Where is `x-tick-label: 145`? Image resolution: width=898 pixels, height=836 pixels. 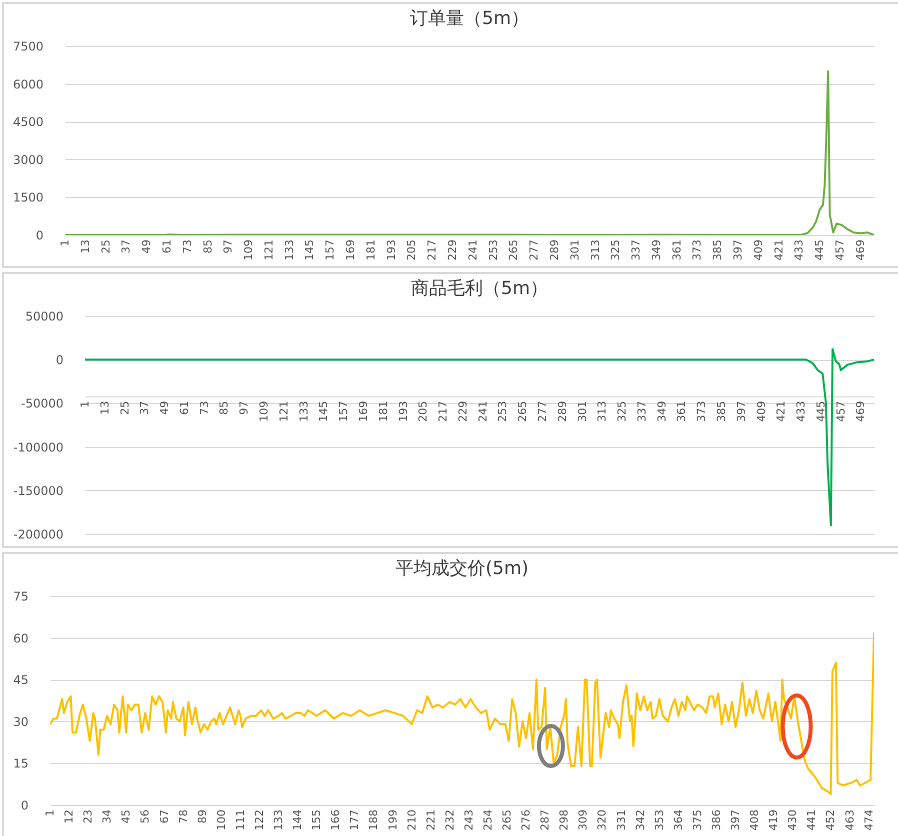
x-tick-label: 145 is located at coordinates (323, 411).